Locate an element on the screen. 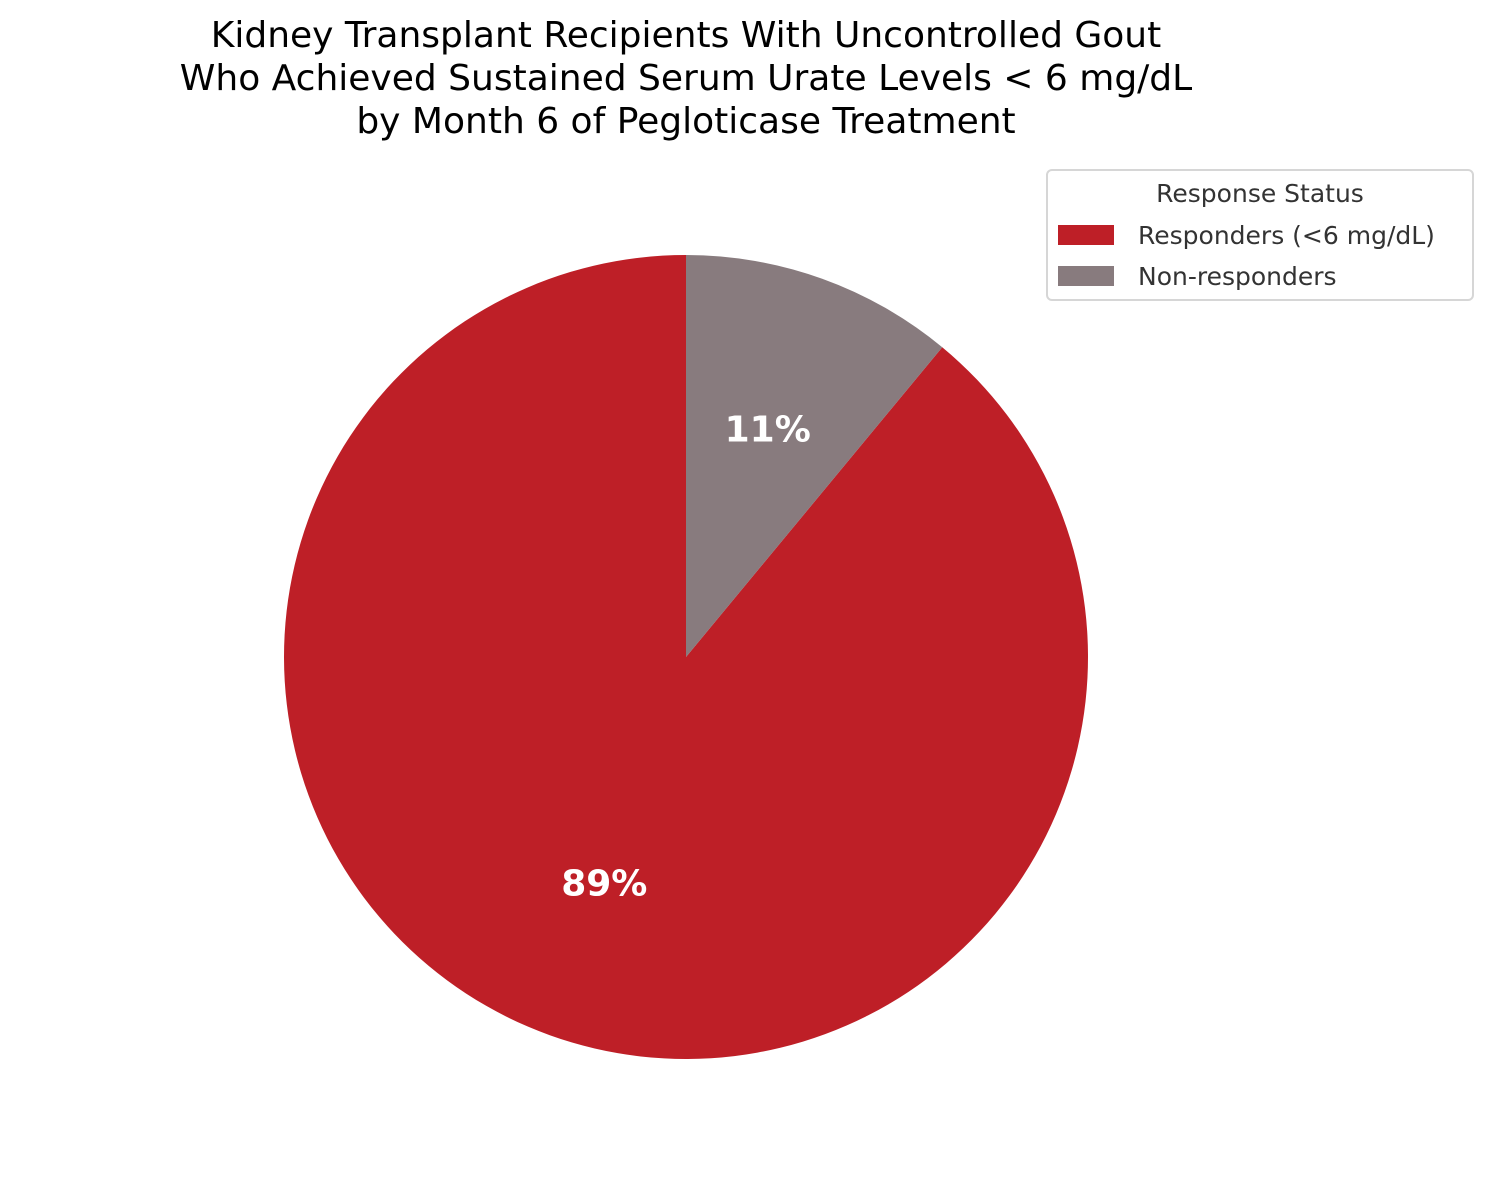 Image resolution: width=1496 pixels, height=1180 pixels. legend-swatch-responders is located at coordinates (1086, 235).